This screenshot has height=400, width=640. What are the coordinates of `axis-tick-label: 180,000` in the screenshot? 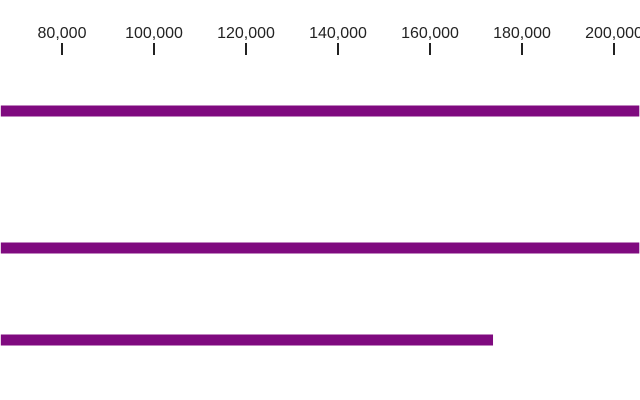 It's located at (522, 33).